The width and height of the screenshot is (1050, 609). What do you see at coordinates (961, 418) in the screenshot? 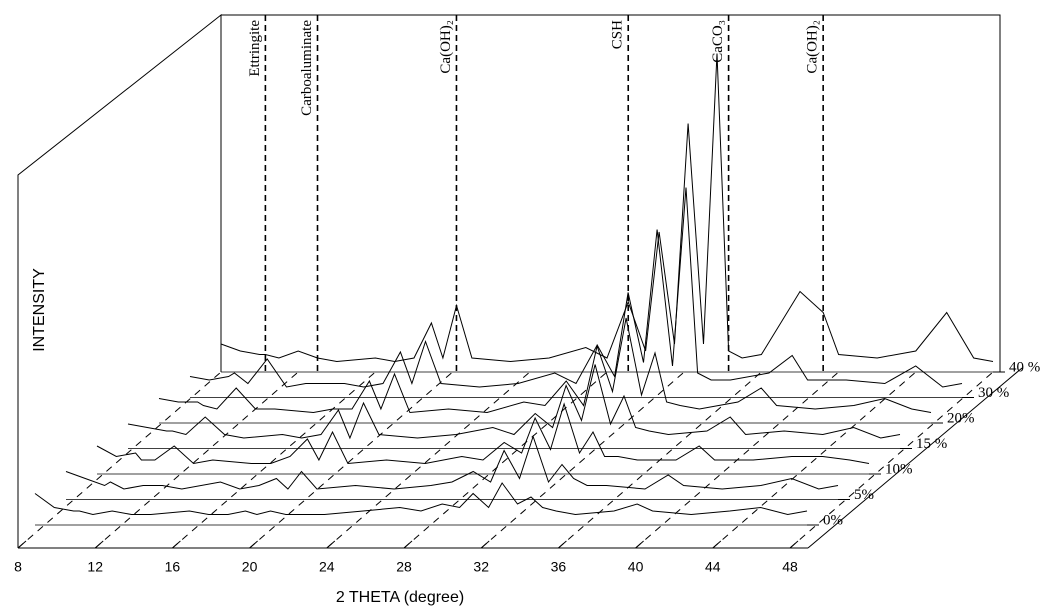
I see `series-label: 20%` at bounding box center [961, 418].